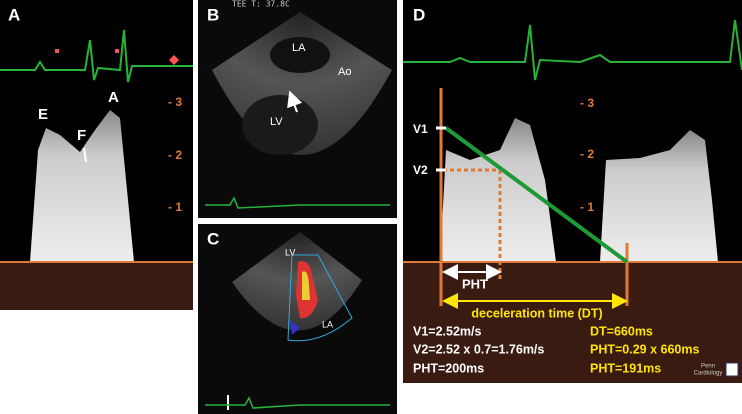  Describe the element at coordinates (85, 155) in the screenshot. I see `pointer` at that location.